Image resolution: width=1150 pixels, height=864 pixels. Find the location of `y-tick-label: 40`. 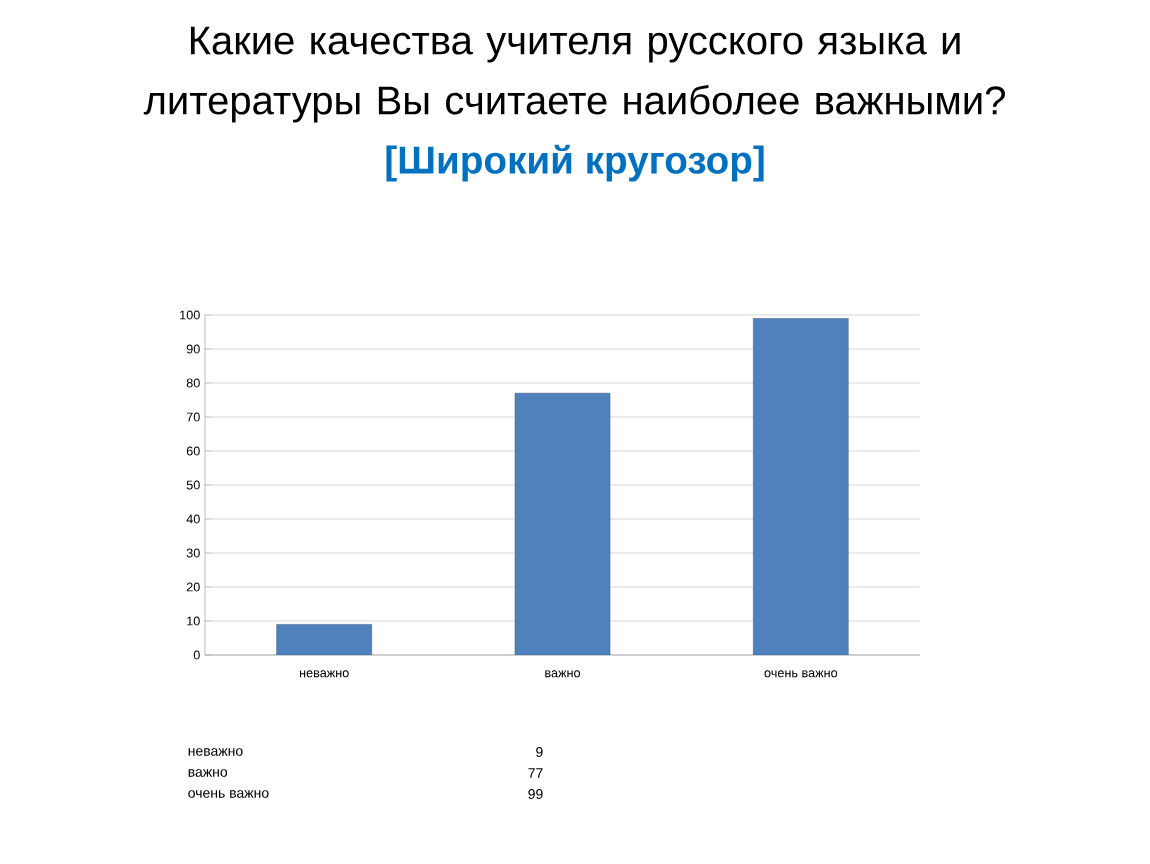

y-tick-label: 40 is located at coordinates (193, 519).